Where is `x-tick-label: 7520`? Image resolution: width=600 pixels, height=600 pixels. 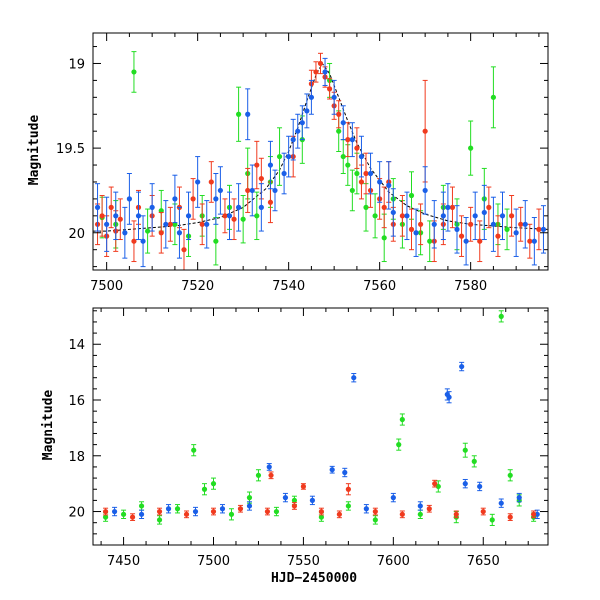
x-tick-label: 7520 is located at coordinates (197, 286).